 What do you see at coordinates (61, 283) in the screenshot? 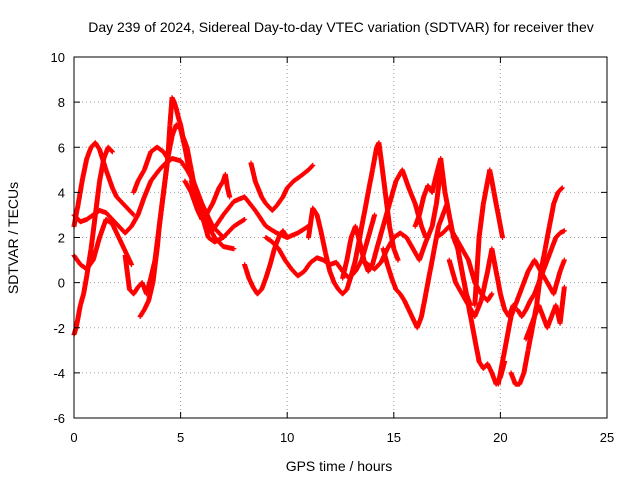
I see `y-tick-label: 0` at bounding box center [61, 283].